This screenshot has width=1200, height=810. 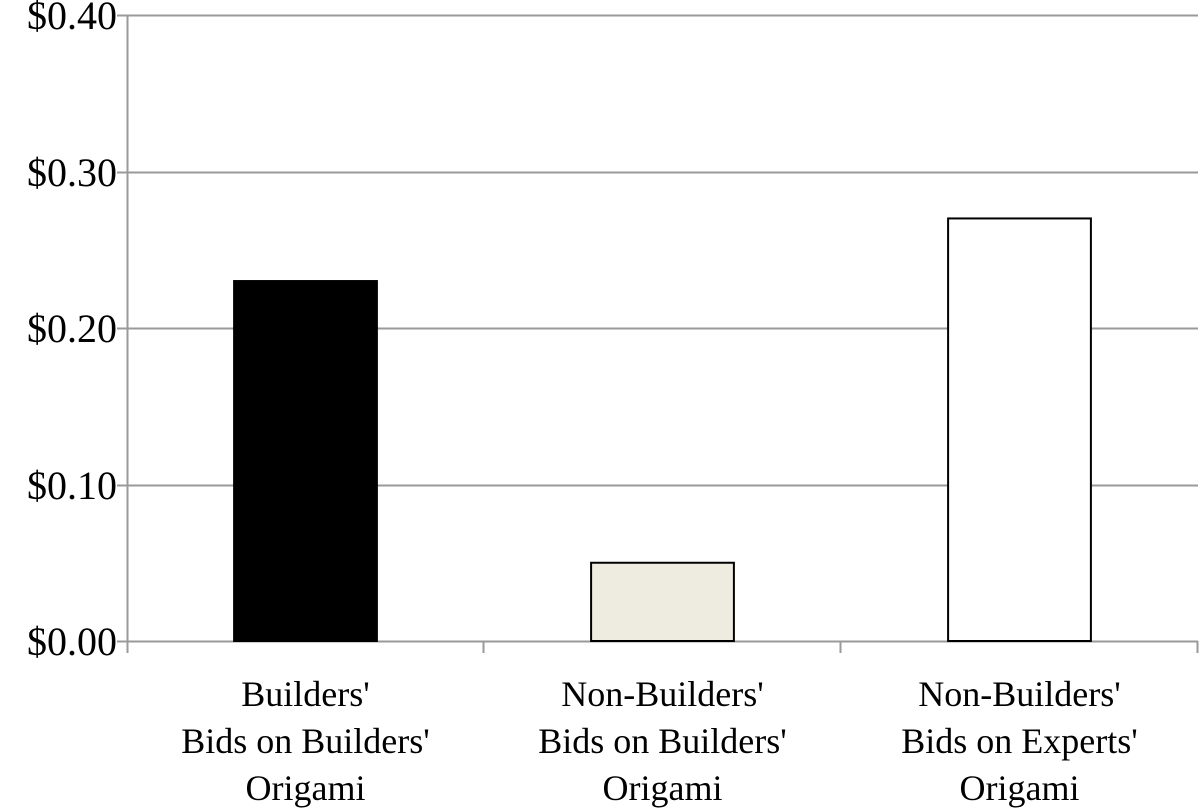 What do you see at coordinates (72, 19) in the screenshot?
I see `y-tick-label: $0.40` at bounding box center [72, 19].